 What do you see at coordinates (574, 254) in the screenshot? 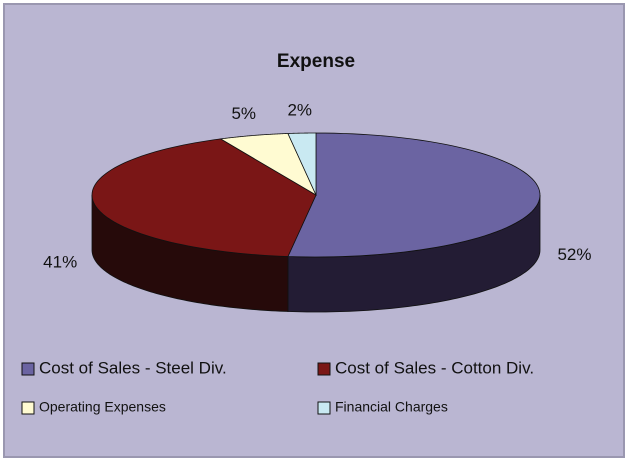
I see `data-label: 52%` at bounding box center [574, 254].